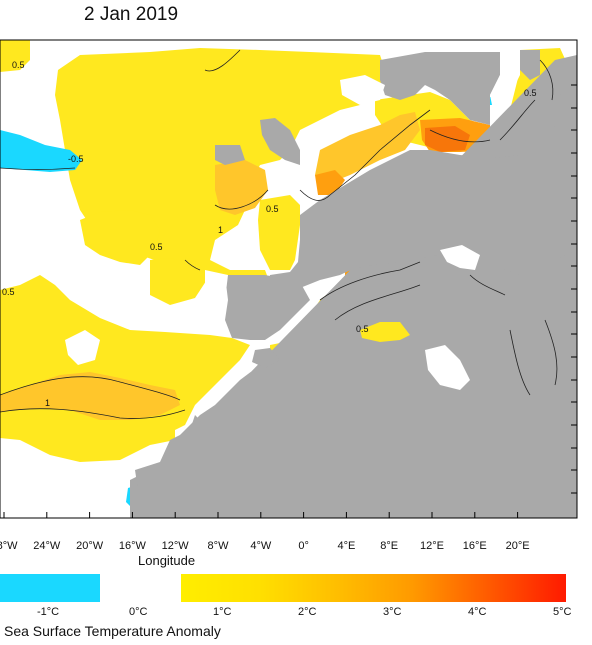  Describe the element at coordinates (447, 139) in the screenshot. I see `anomaly-fill-2-plus` at that location.